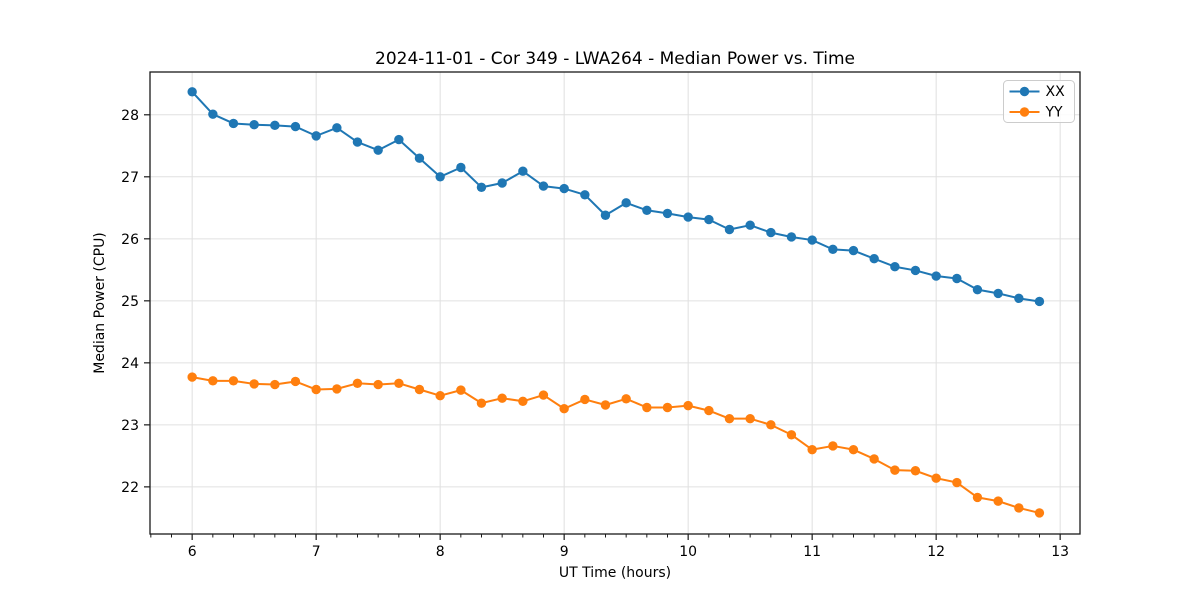  Describe the element at coordinates (192, 552) in the screenshot. I see `x-tick-label: 6` at that location.